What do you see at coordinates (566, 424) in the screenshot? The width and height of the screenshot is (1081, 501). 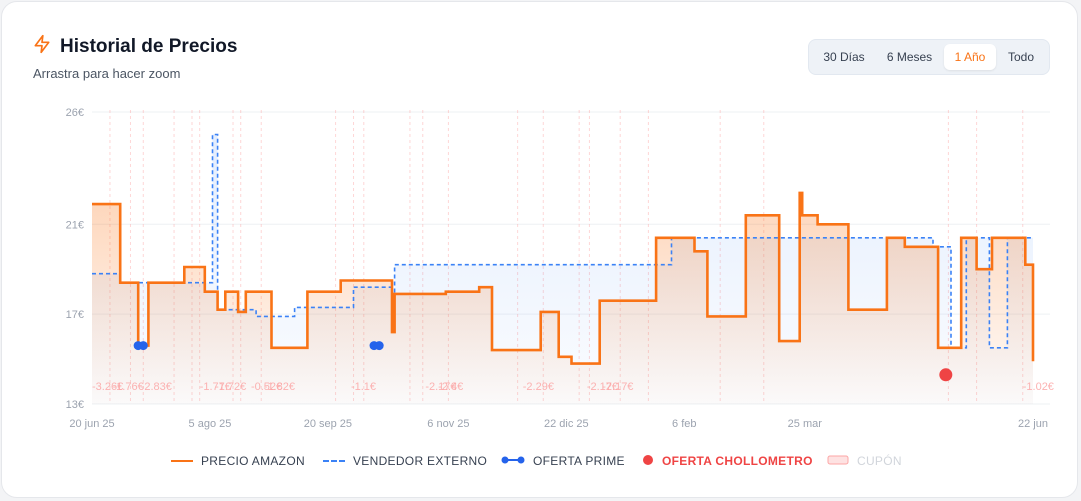 I see `x-tick-label: 22 dic 25` at bounding box center [566, 424].